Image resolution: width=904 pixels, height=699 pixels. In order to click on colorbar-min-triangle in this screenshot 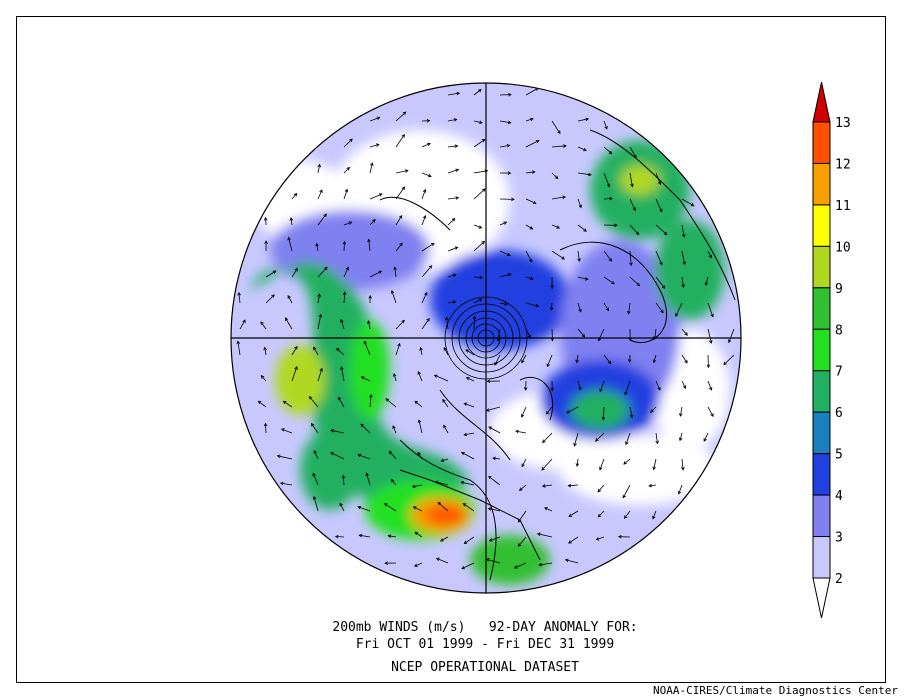, I will do `click(821, 598)`.